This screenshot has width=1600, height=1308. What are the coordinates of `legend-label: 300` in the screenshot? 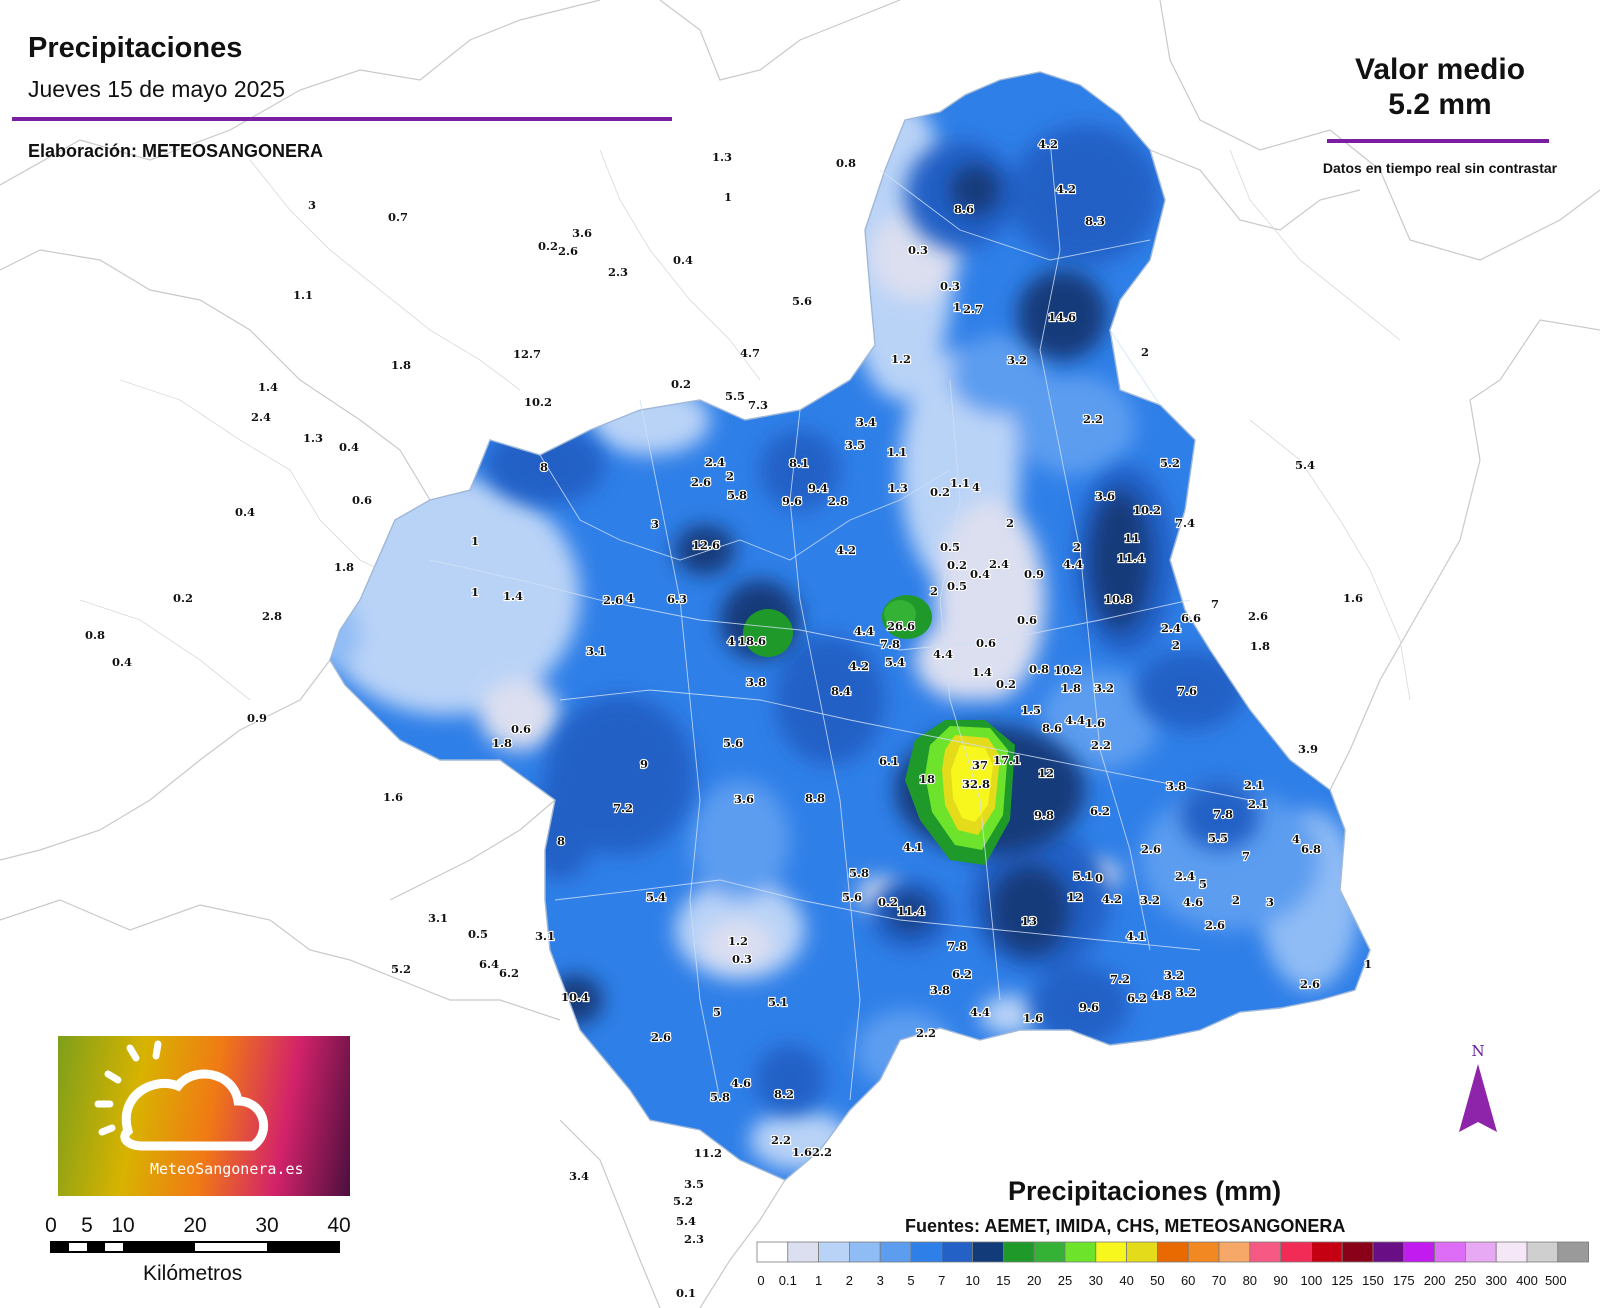 It's located at (1496, 1280).